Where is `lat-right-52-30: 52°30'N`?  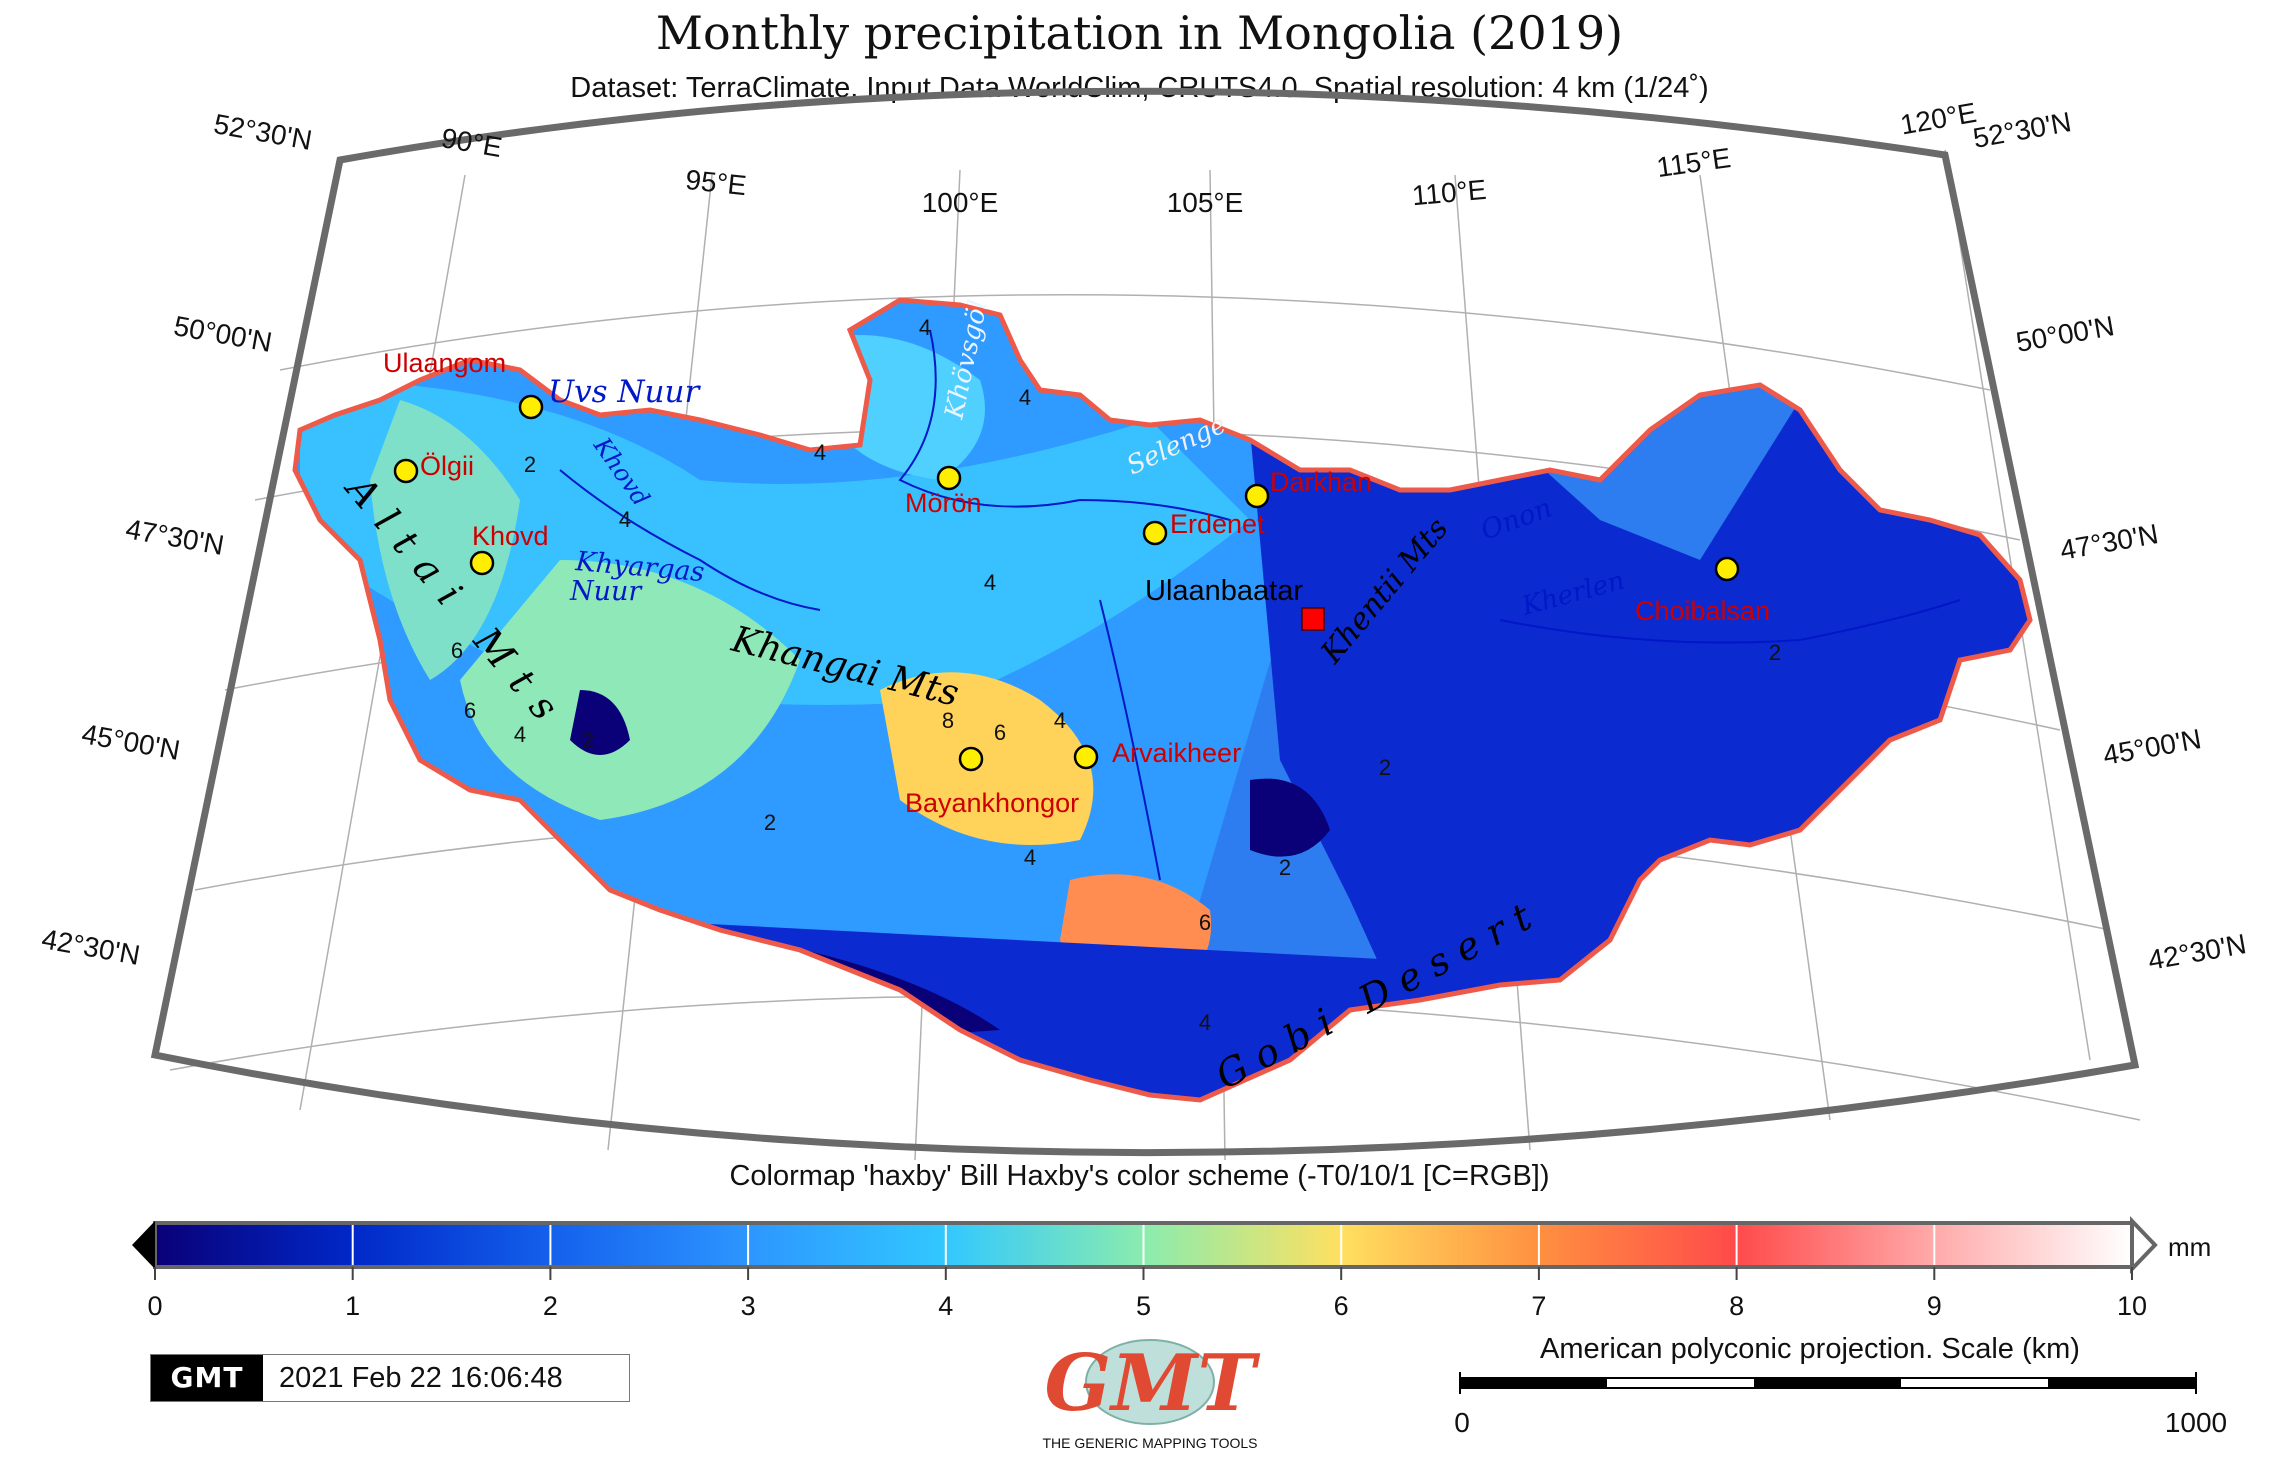
lat-right-52-30: 52°30'N is located at coordinates (2022, 130).